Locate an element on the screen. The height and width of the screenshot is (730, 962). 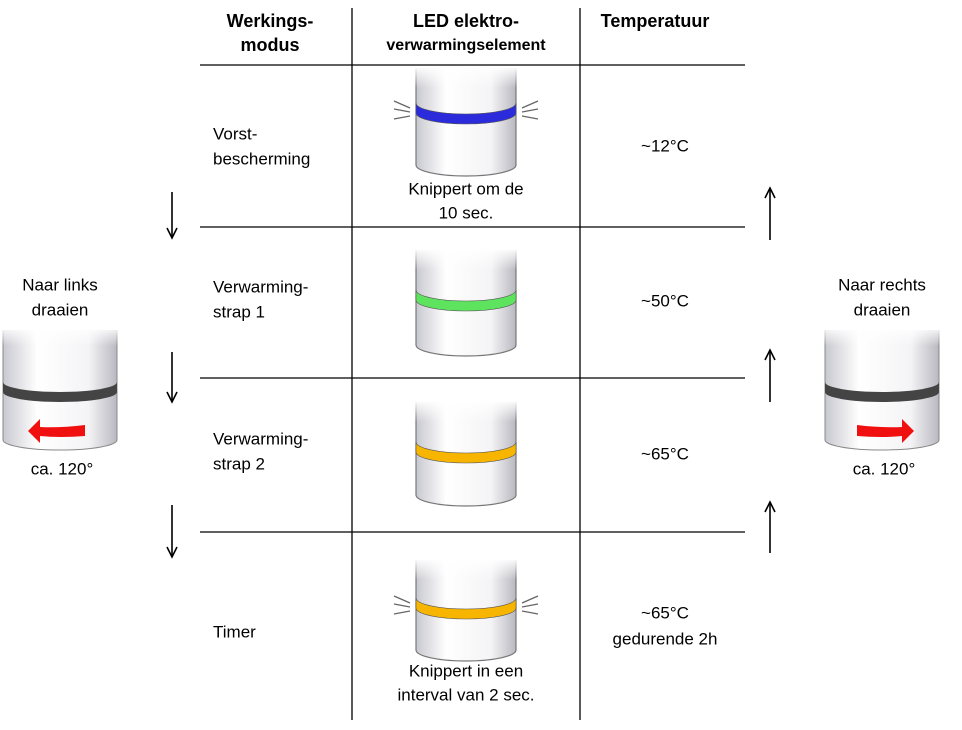
led-caption: interval van 2 sec. is located at coordinates (465, 694).